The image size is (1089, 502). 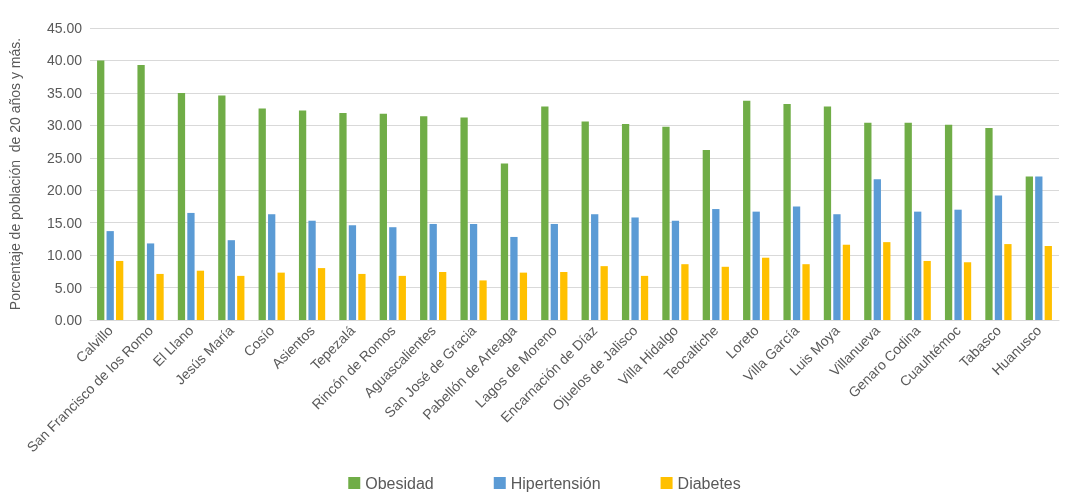 What do you see at coordinates (68, 287) in the screenshot?
I see `y-tick-label: 5.00` at bounding box center [68, 287].